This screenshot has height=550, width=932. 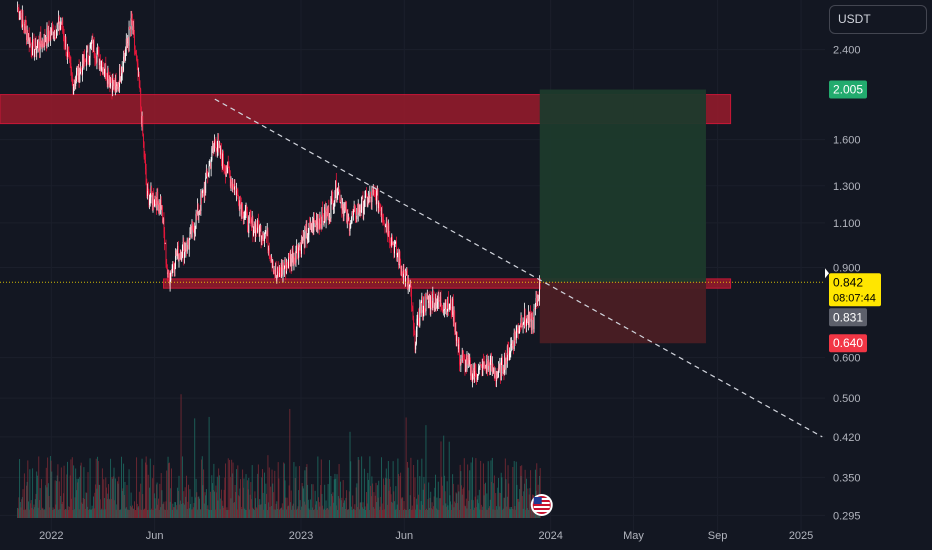 What do you see at coordinates (878, 19) in the screenshot?
I see `currency-unit-button: USDT` at bounding box center [878, 19].